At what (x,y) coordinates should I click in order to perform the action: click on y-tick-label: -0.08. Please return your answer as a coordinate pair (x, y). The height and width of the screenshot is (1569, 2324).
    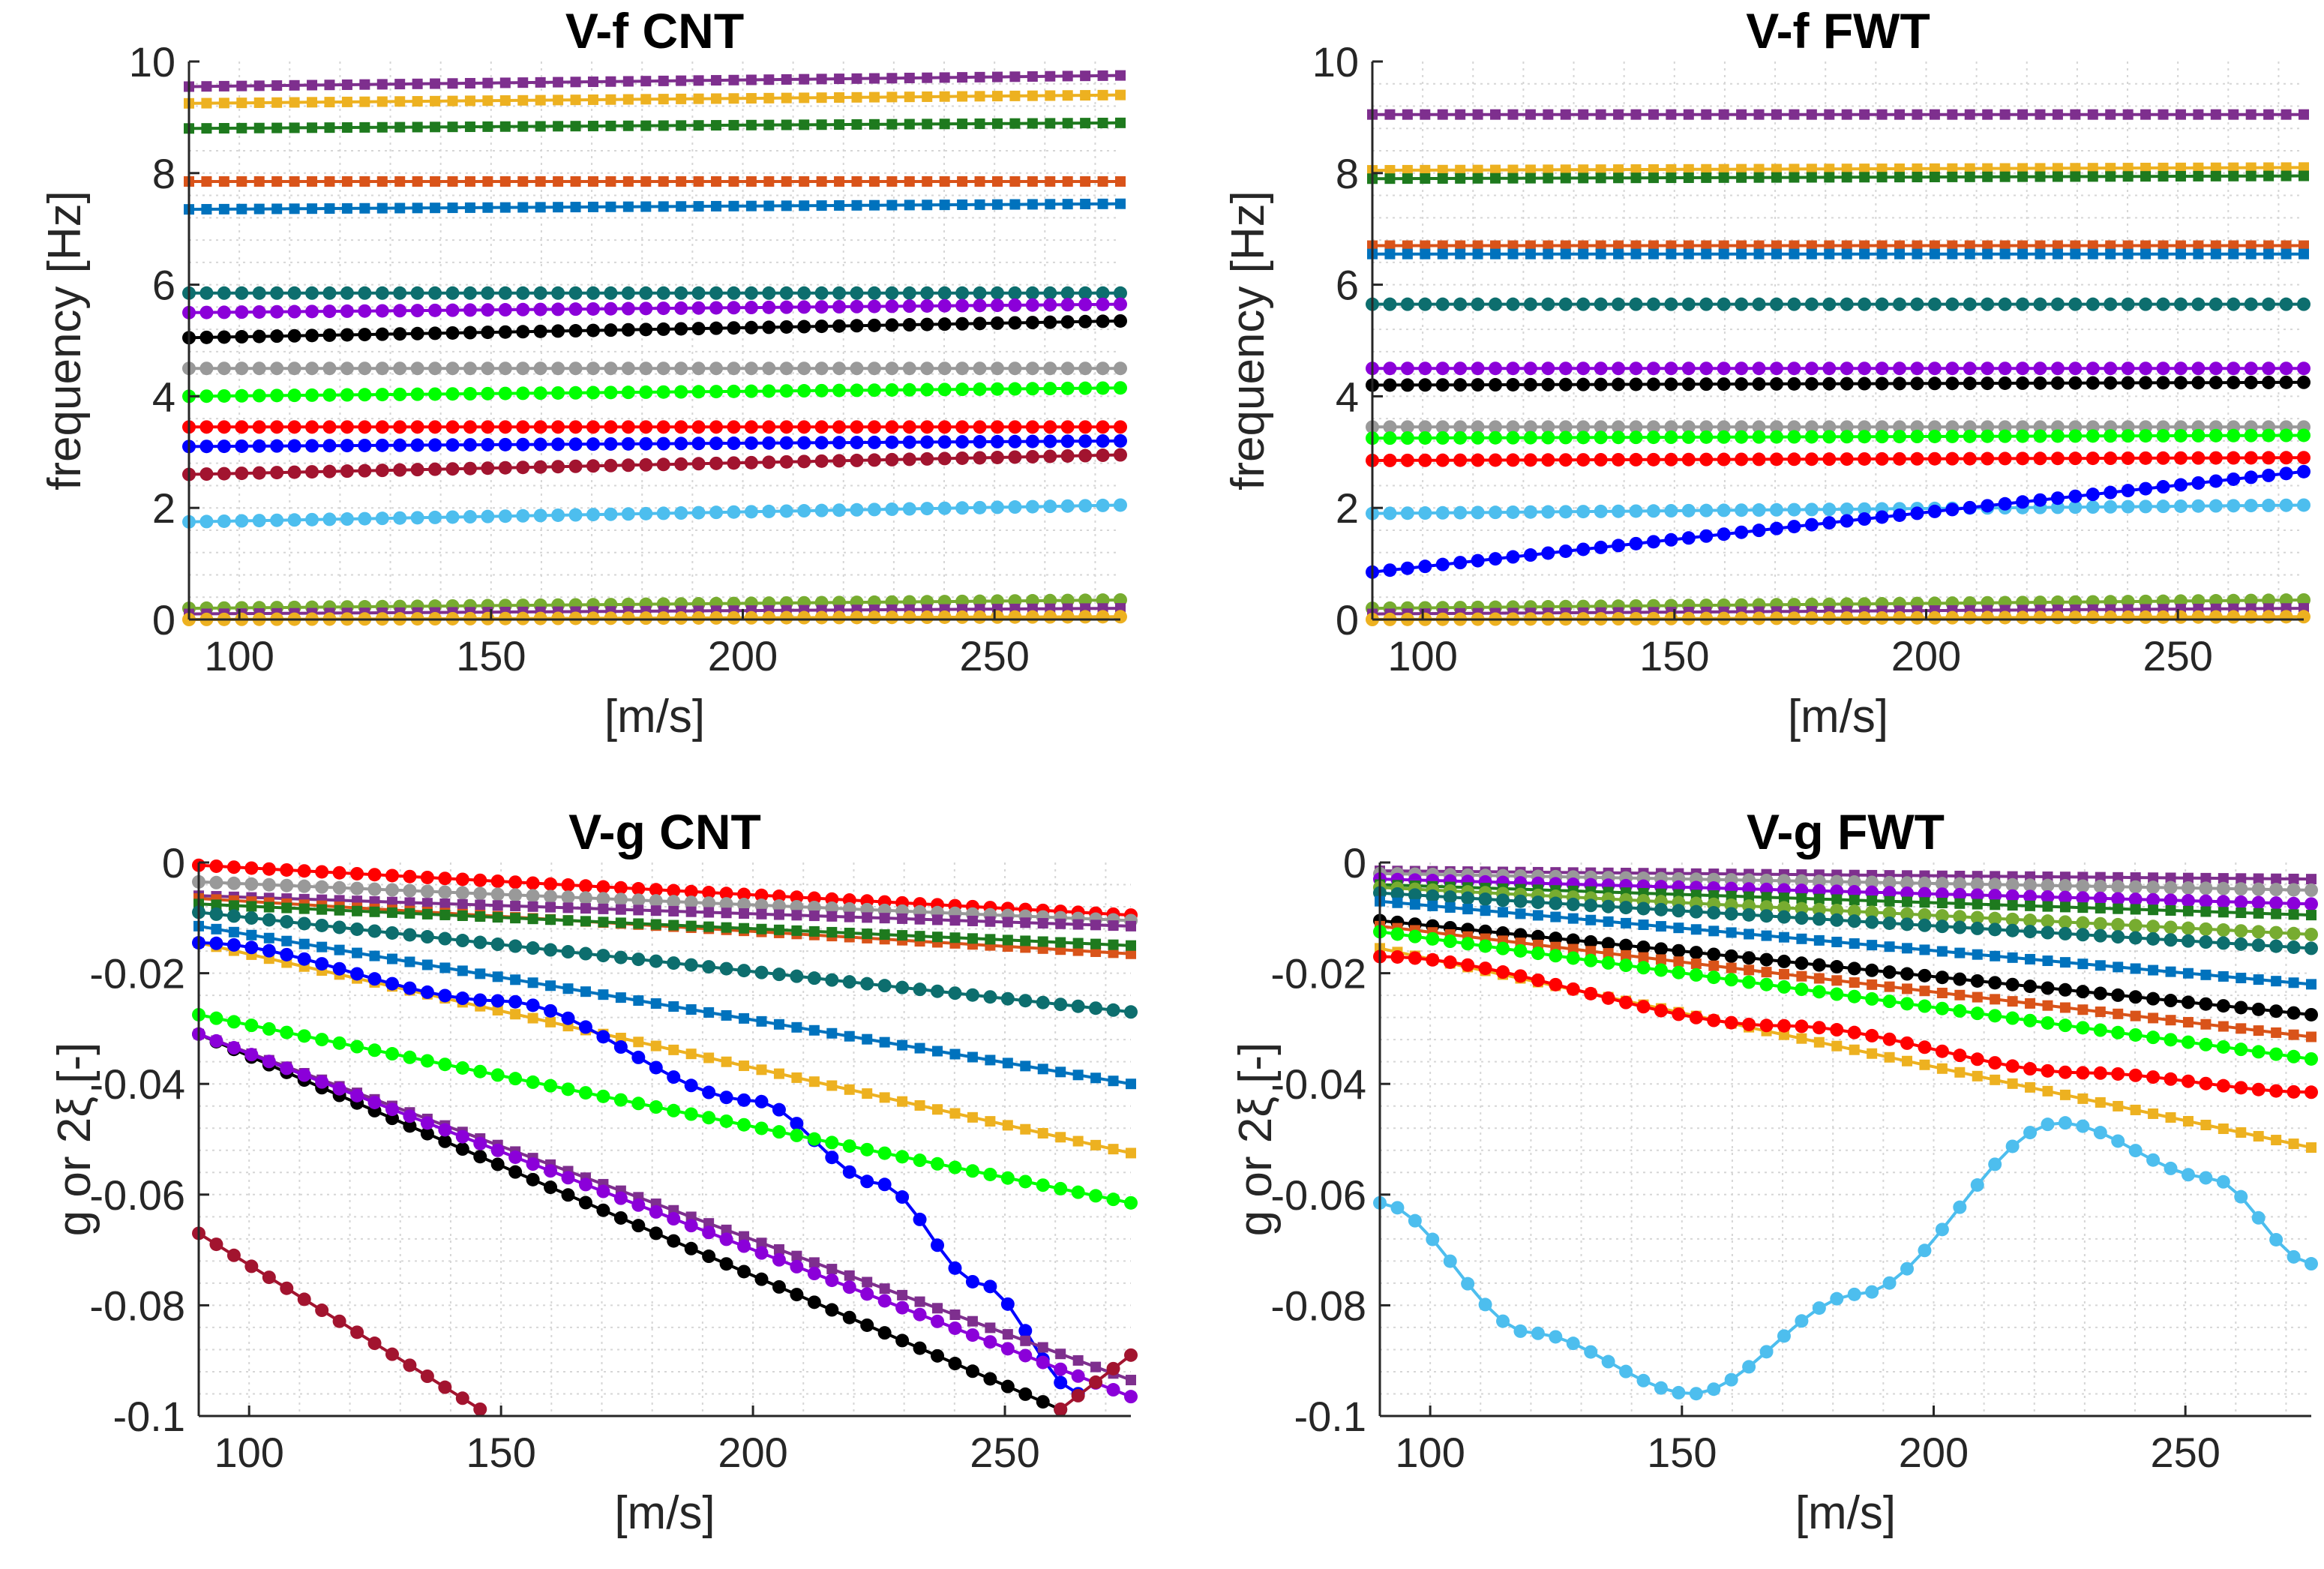
    Looking at the image, I should click on (137, 1305).